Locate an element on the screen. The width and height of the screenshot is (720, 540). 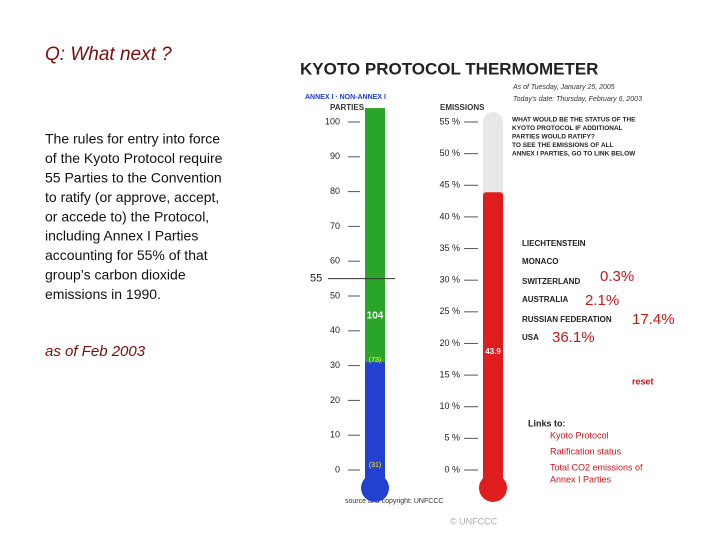
paragraph-line: The rules for entry into force is located at coordinates (132, 139).